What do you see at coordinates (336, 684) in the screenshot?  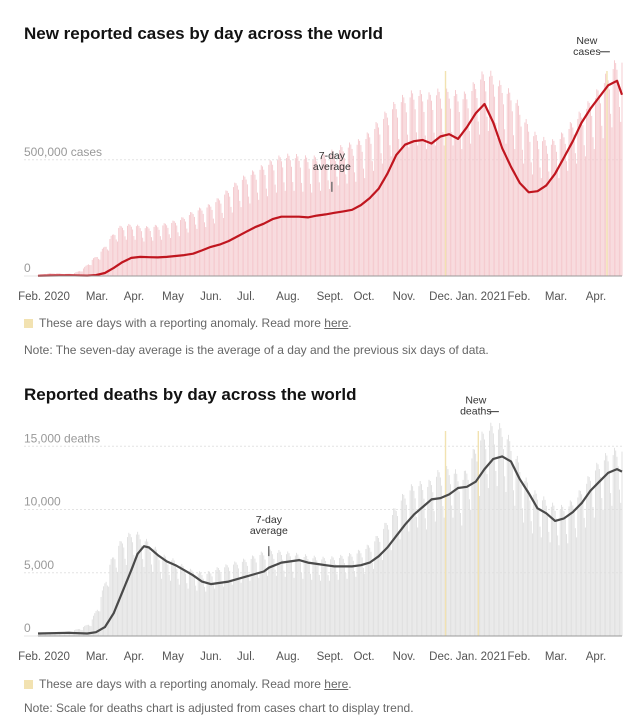 I see `deaths-read-more-link: here` at bounding box center [336, 684].